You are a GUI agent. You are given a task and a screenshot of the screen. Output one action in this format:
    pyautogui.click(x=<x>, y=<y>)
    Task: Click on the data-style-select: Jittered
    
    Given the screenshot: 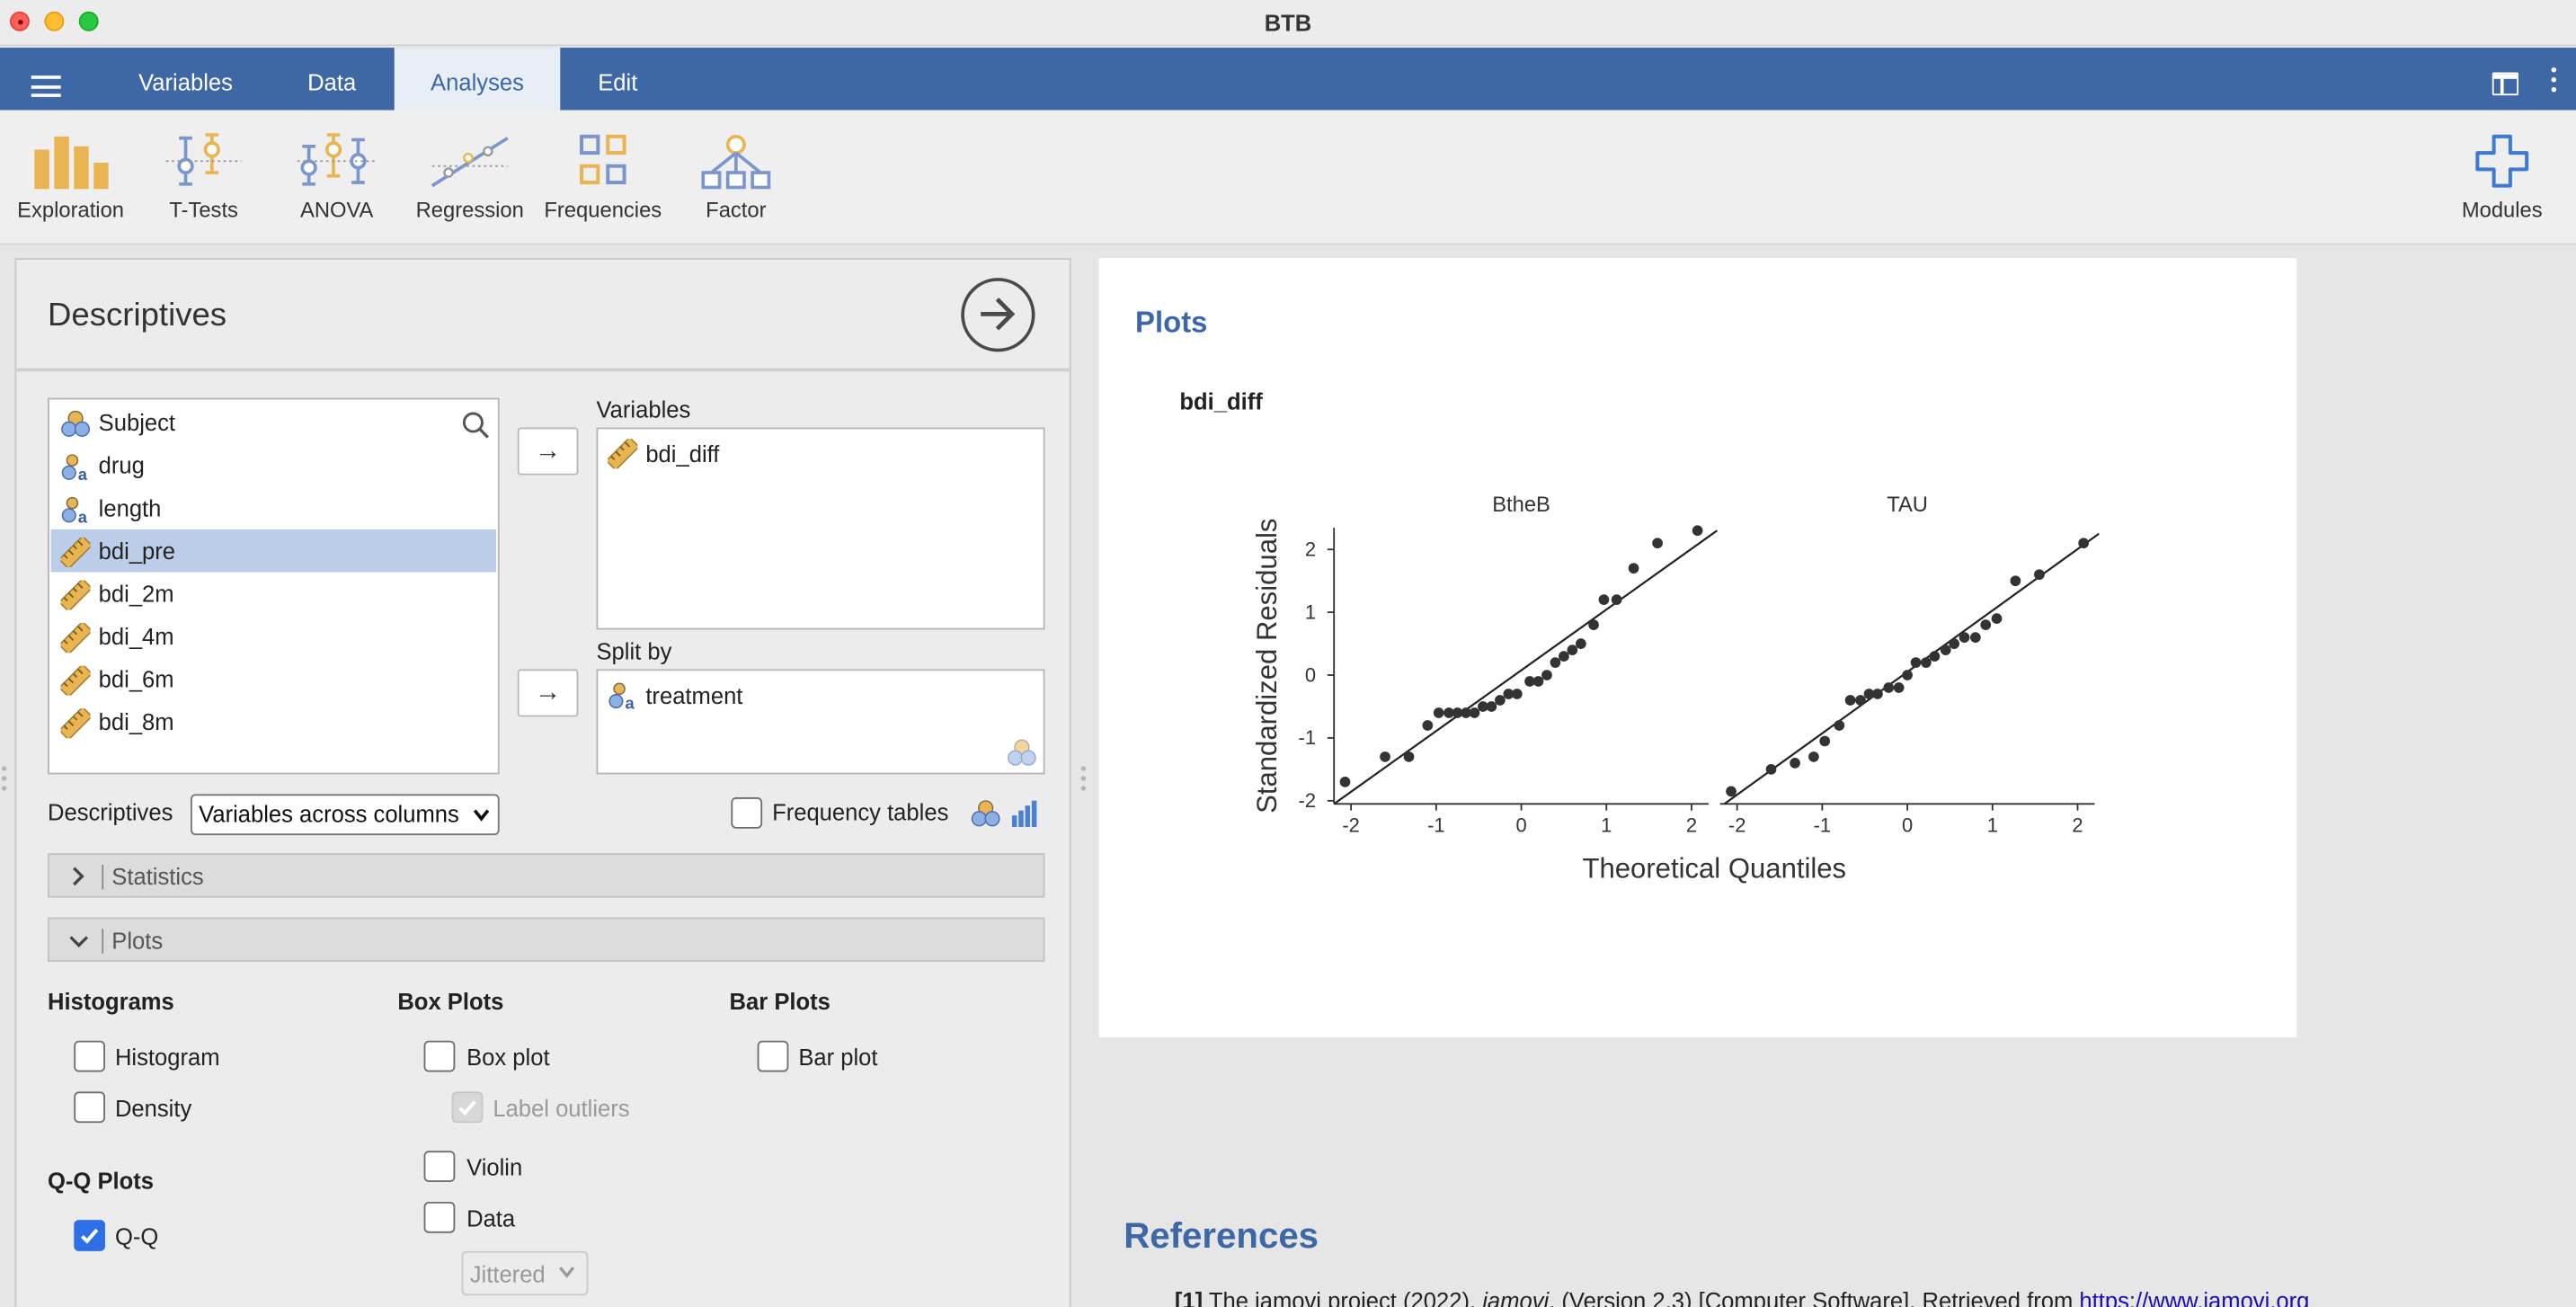 What is the action you would take?
    pyautogui.click(x=525, y=1273)
    